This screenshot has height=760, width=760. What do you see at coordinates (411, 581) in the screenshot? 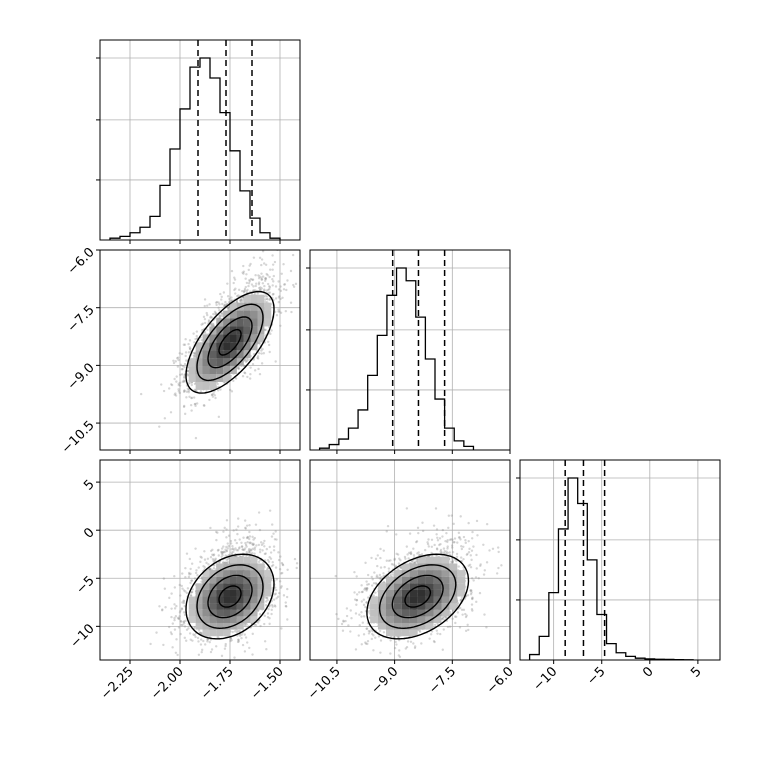
I see `panel-2-1: −10.5 −9.0 −7.5 −6.0` at bounding box center [411, 581].